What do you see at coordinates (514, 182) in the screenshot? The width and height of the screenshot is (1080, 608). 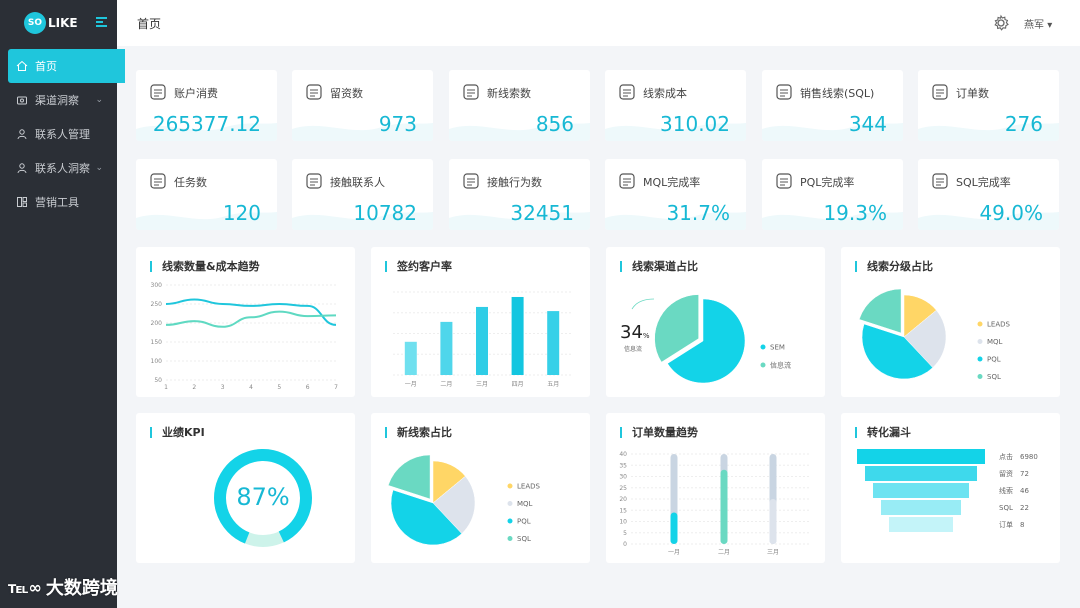 I see `stat-label: 接触行为数` at bounding box center [514, 182].